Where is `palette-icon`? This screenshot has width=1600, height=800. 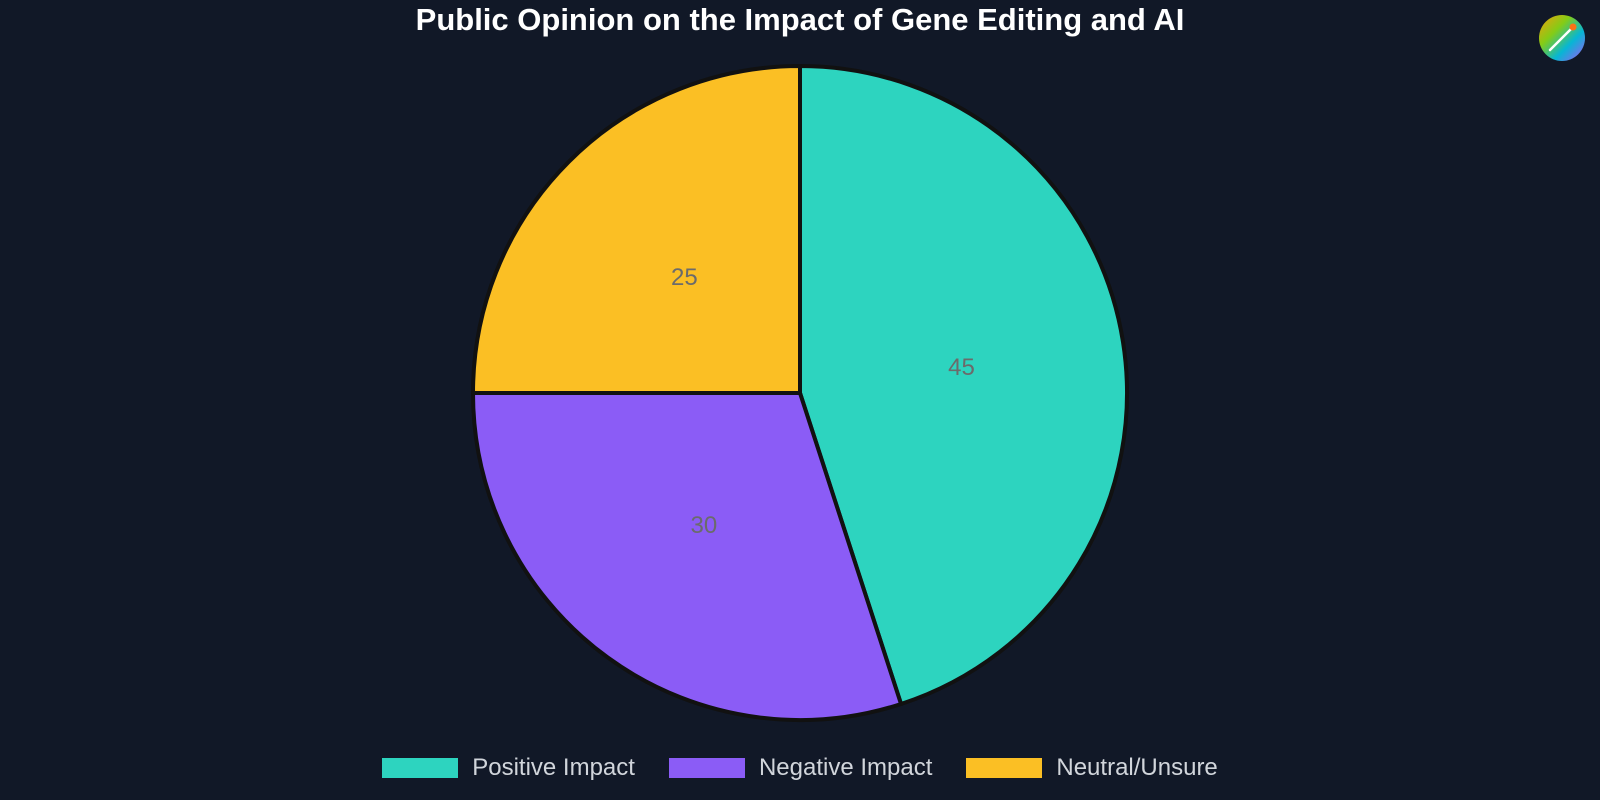
palette-icon is located at coordinates (1562, 38).